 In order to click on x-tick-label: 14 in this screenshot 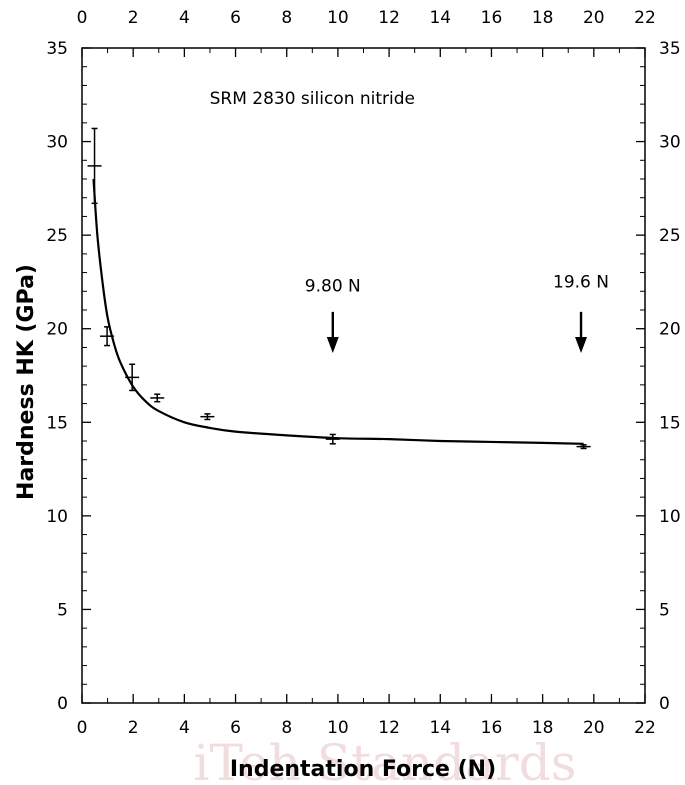, I will do `click(440, 728)`.